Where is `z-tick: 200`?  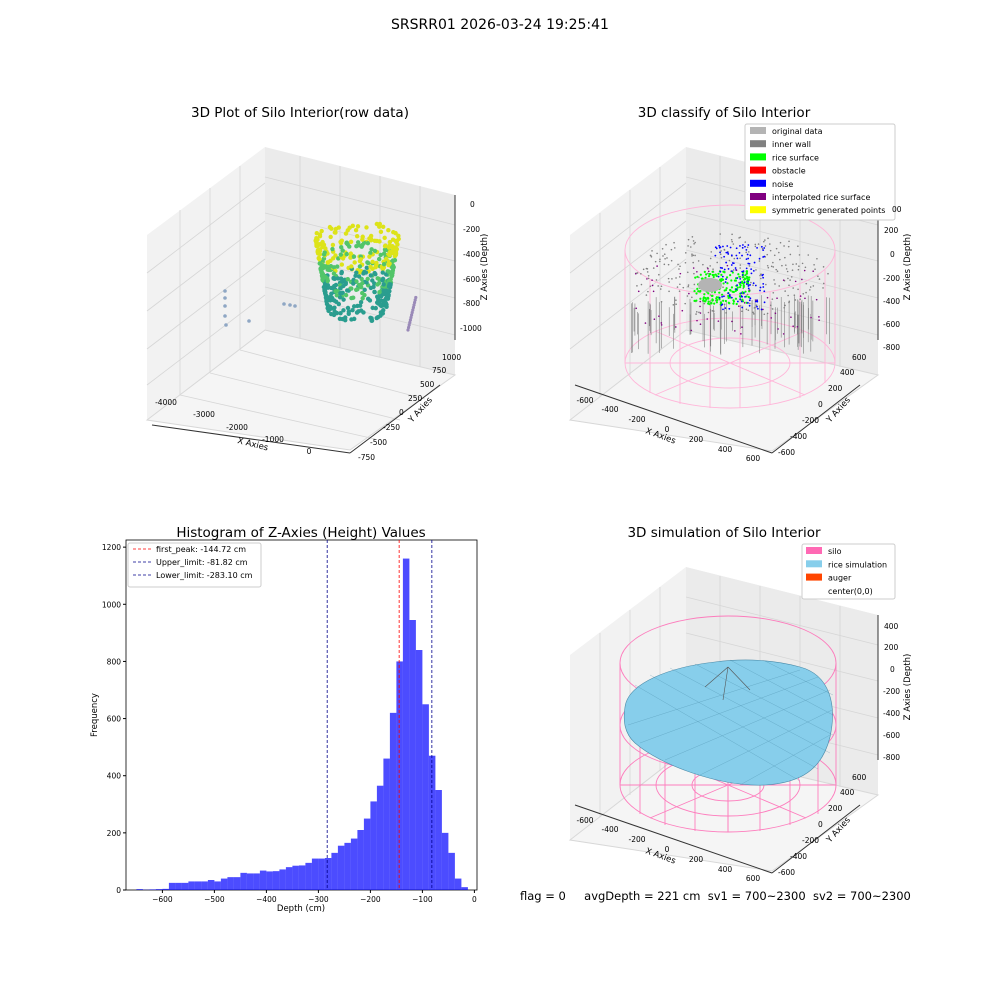 z-tick: 200 is located at coordinates (891, 230).